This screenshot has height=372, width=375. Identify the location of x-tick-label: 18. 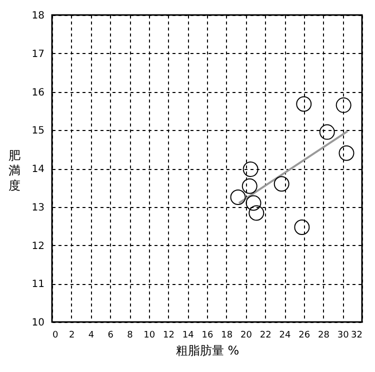
(227, 335).